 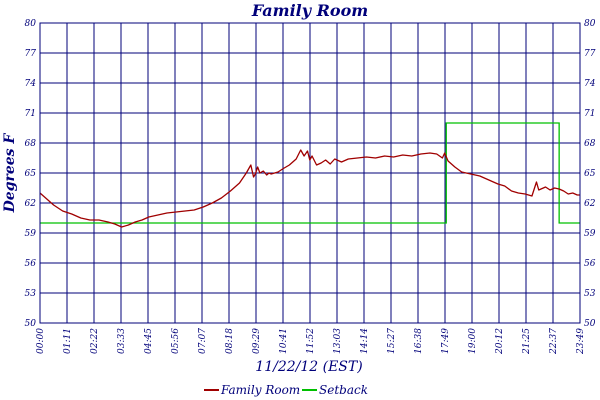 I want to click on y-tick-label-right: 74, so click(x=590, y=84).